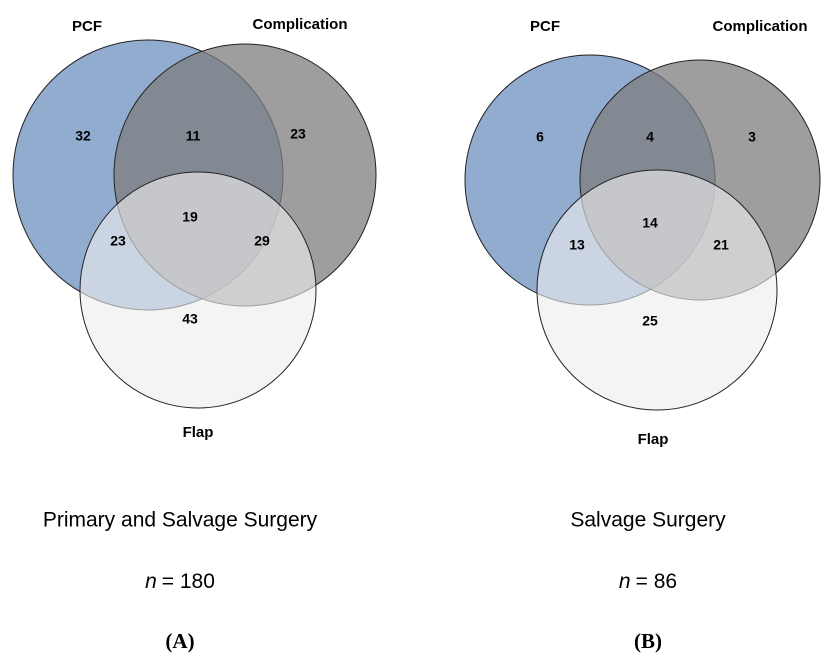 This screenshot has width=827, height=658. What do you see at coordinates (656, 581) in the screenshot?
I see `n-value: = 86` at bounding box center [656, 581].